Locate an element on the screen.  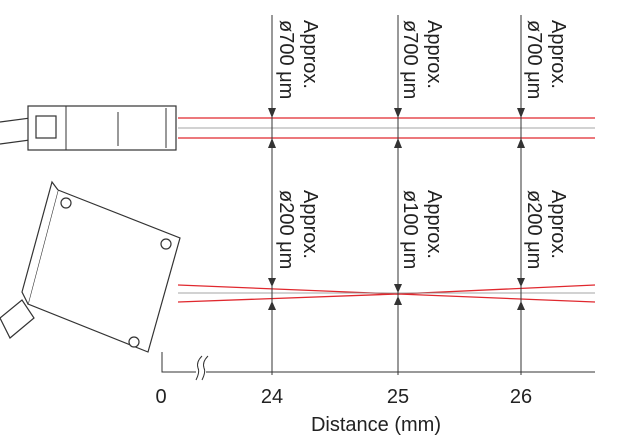
axis is located at coordinates (378, 366).